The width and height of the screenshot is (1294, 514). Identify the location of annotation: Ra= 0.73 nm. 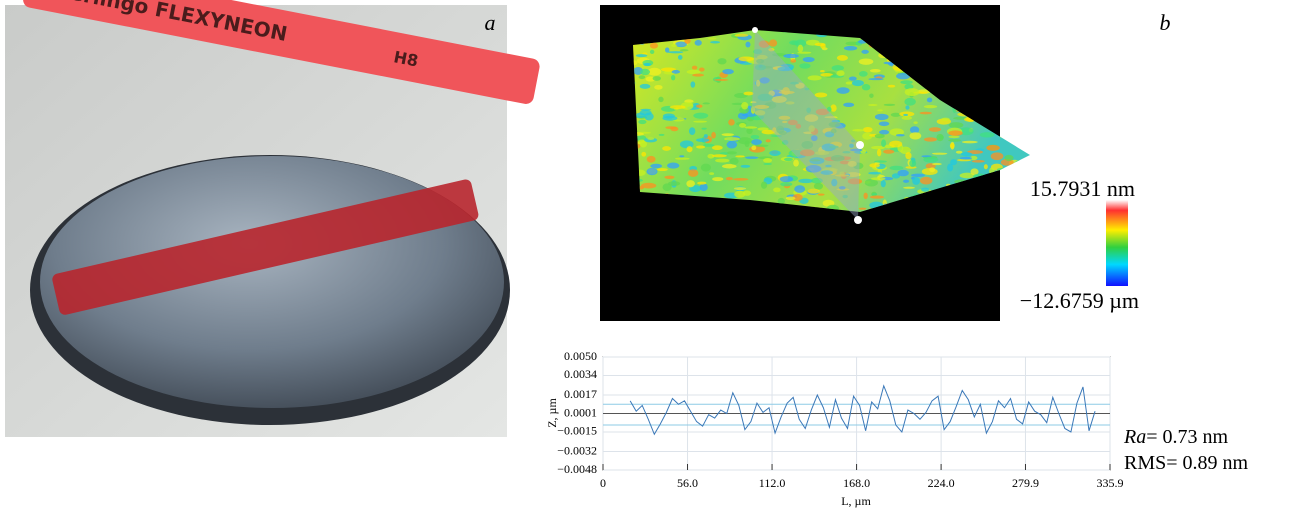
(1175, 437).